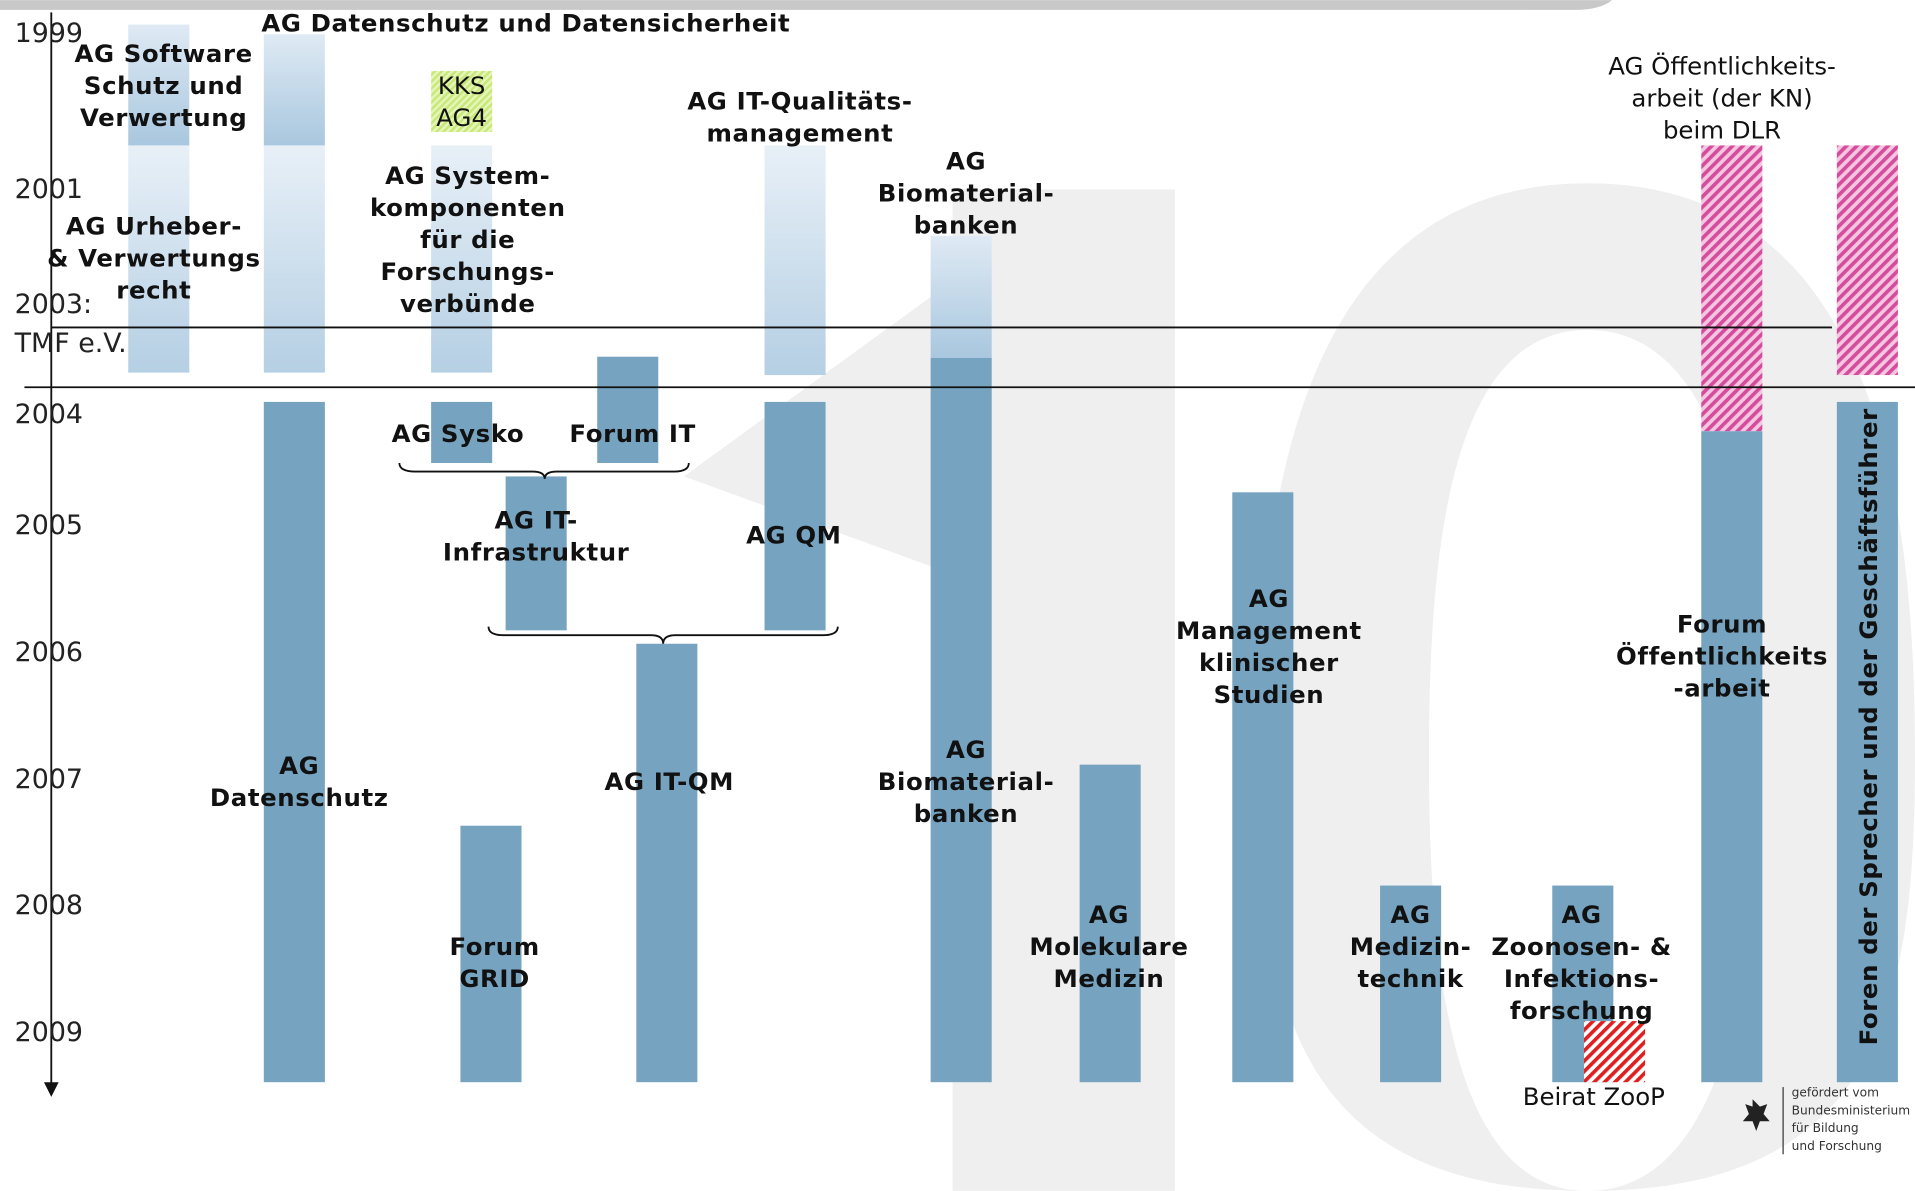 This screenshot has height=1191, width=1915. I want to click on top-band, so click(806, 5).